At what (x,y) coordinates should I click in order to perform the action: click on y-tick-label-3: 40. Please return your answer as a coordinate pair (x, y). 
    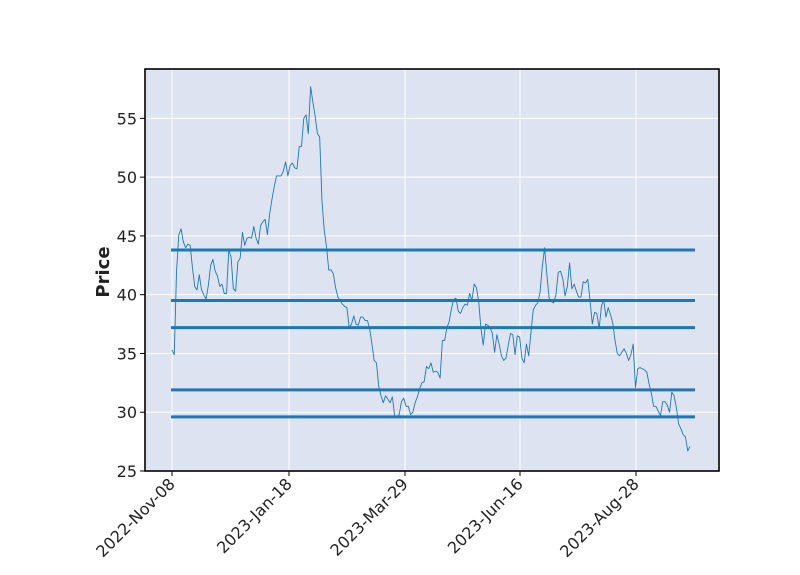
    Looking at the image, I should click on (127, 295).